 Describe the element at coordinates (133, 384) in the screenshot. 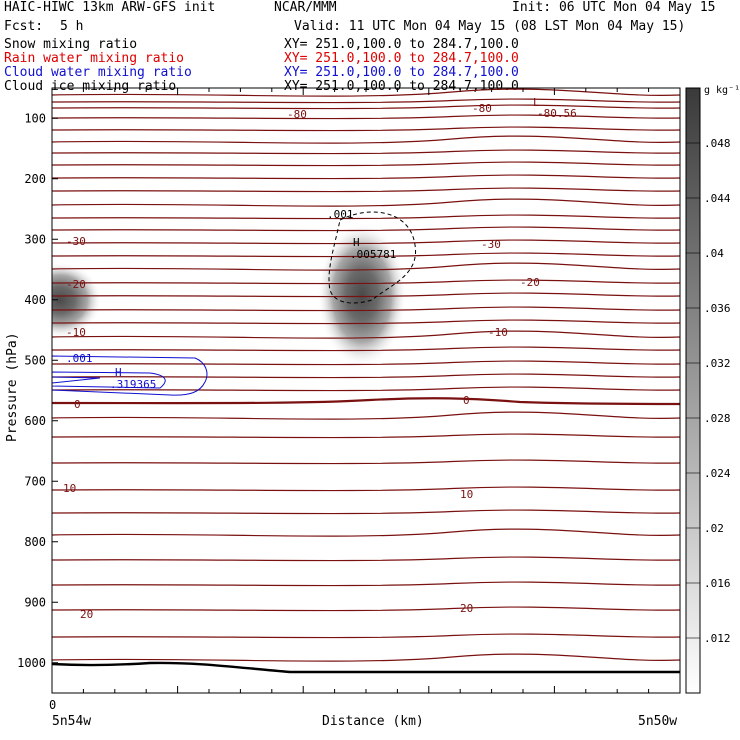

I see `cloudwater-max-value: .319365` at that location.